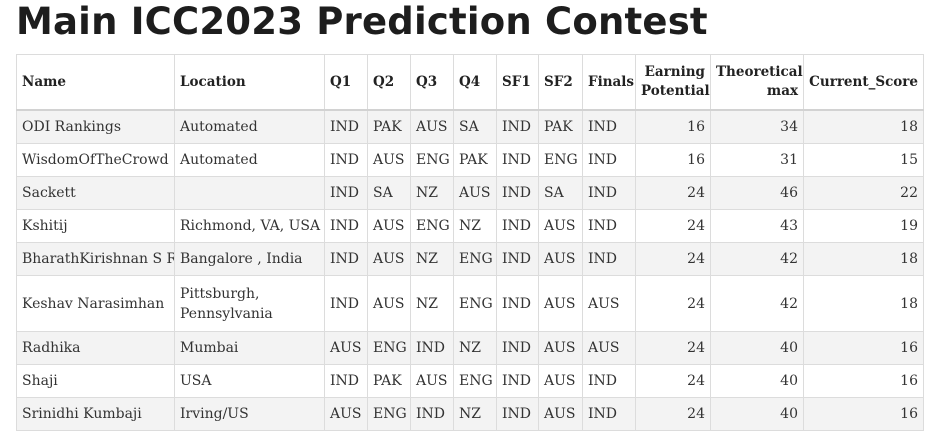 The height and width of the screenshot is (432, 935). I want to click on cell-location: Bangalore , India, so click(249, 259).